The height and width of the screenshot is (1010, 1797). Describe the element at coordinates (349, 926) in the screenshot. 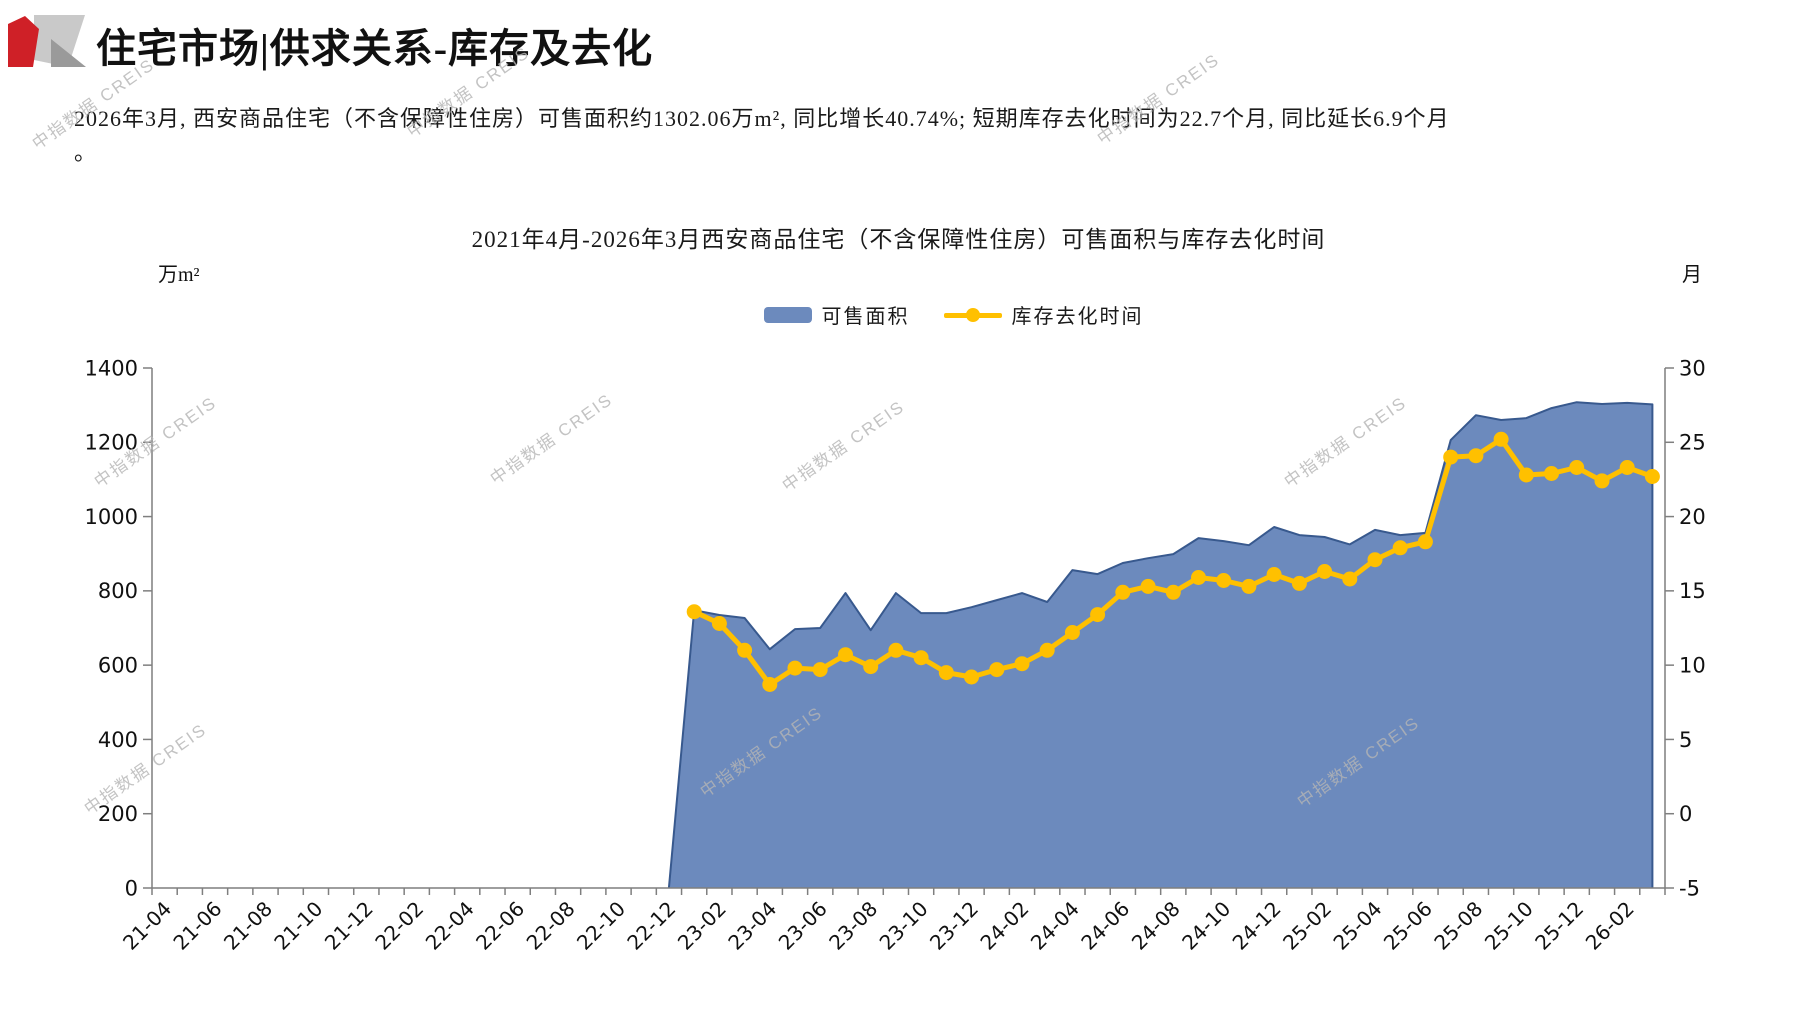

I see `x-axis-tick-label: 21-12` at that location.